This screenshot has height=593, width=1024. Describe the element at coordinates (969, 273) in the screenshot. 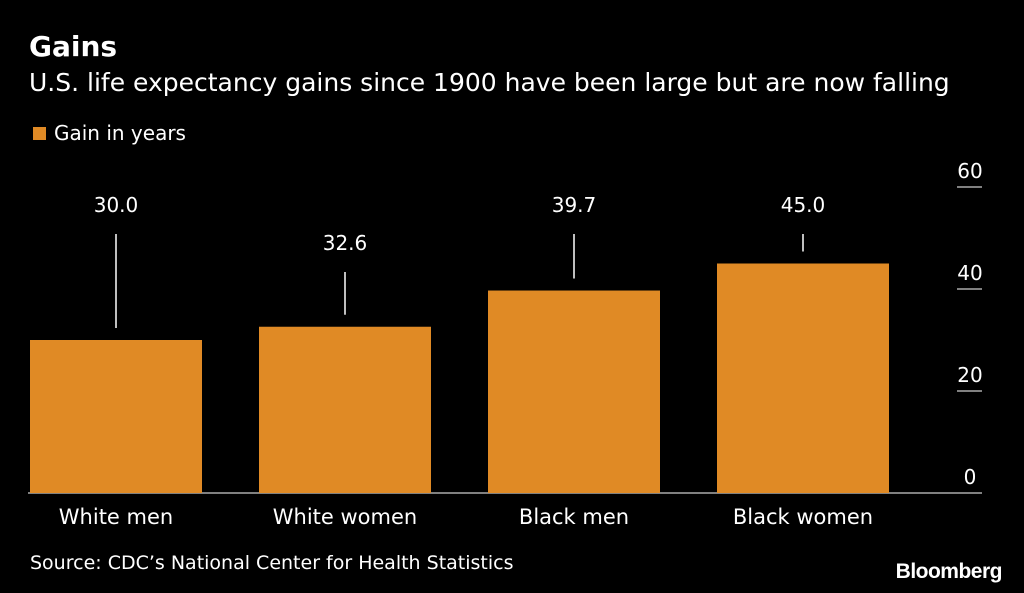

I see `y-tick-label: 40` at that location.